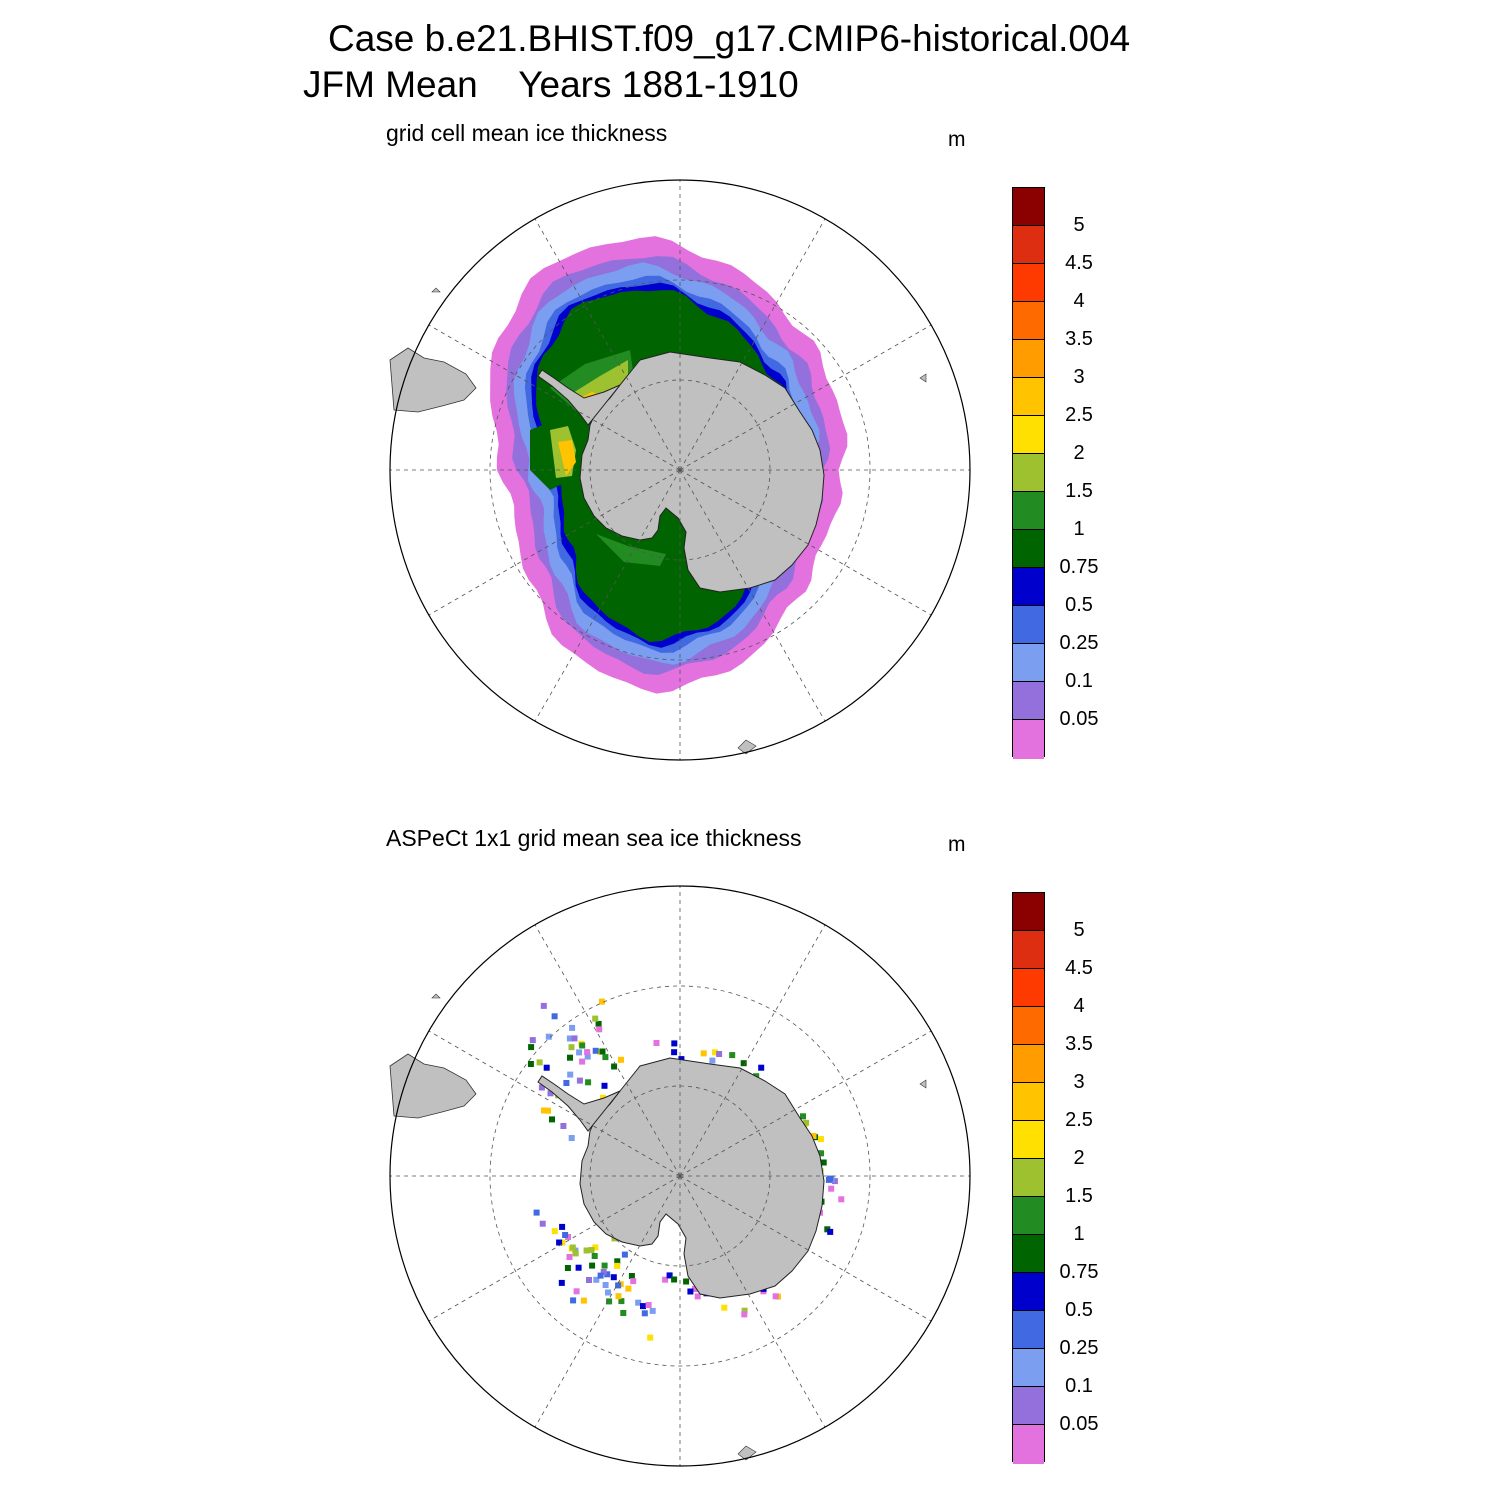 This screenshot has height=1500, width=1500. What do you see at coordinates (957, 139) in the screenshot?
I see `panel-model-units: m` at bounding box center [957, 139].